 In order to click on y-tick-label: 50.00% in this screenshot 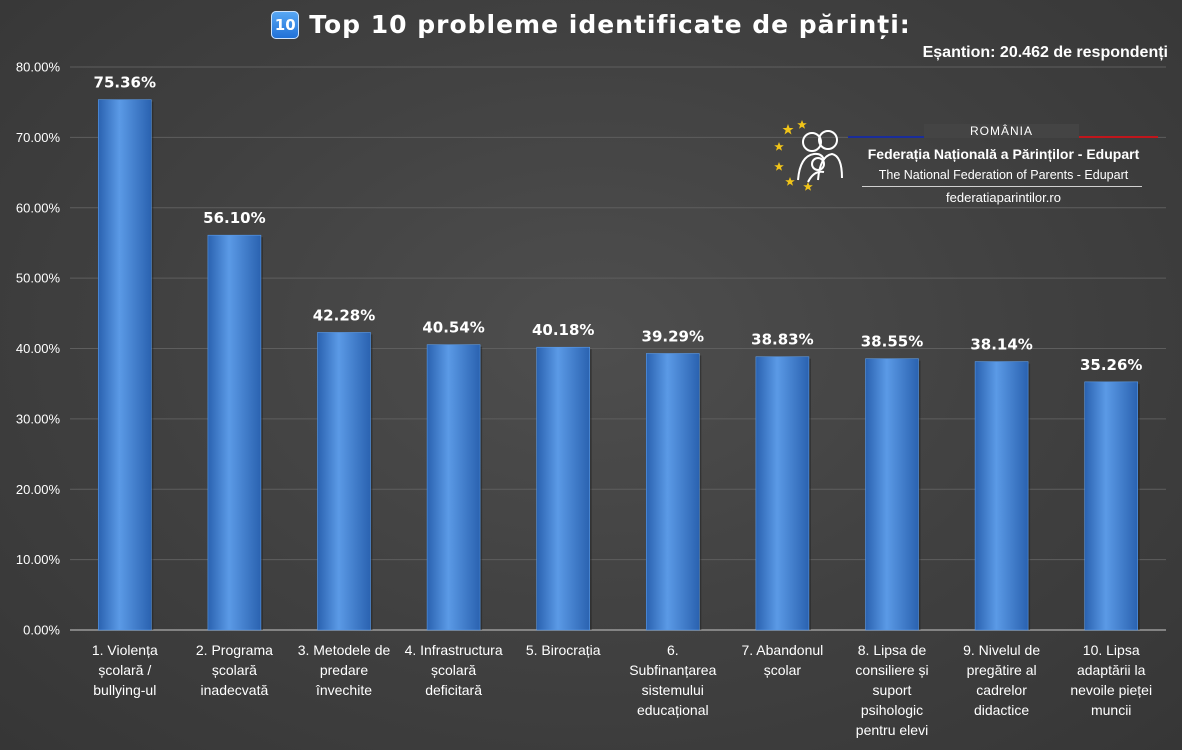, I will do `click(38, 278)`.